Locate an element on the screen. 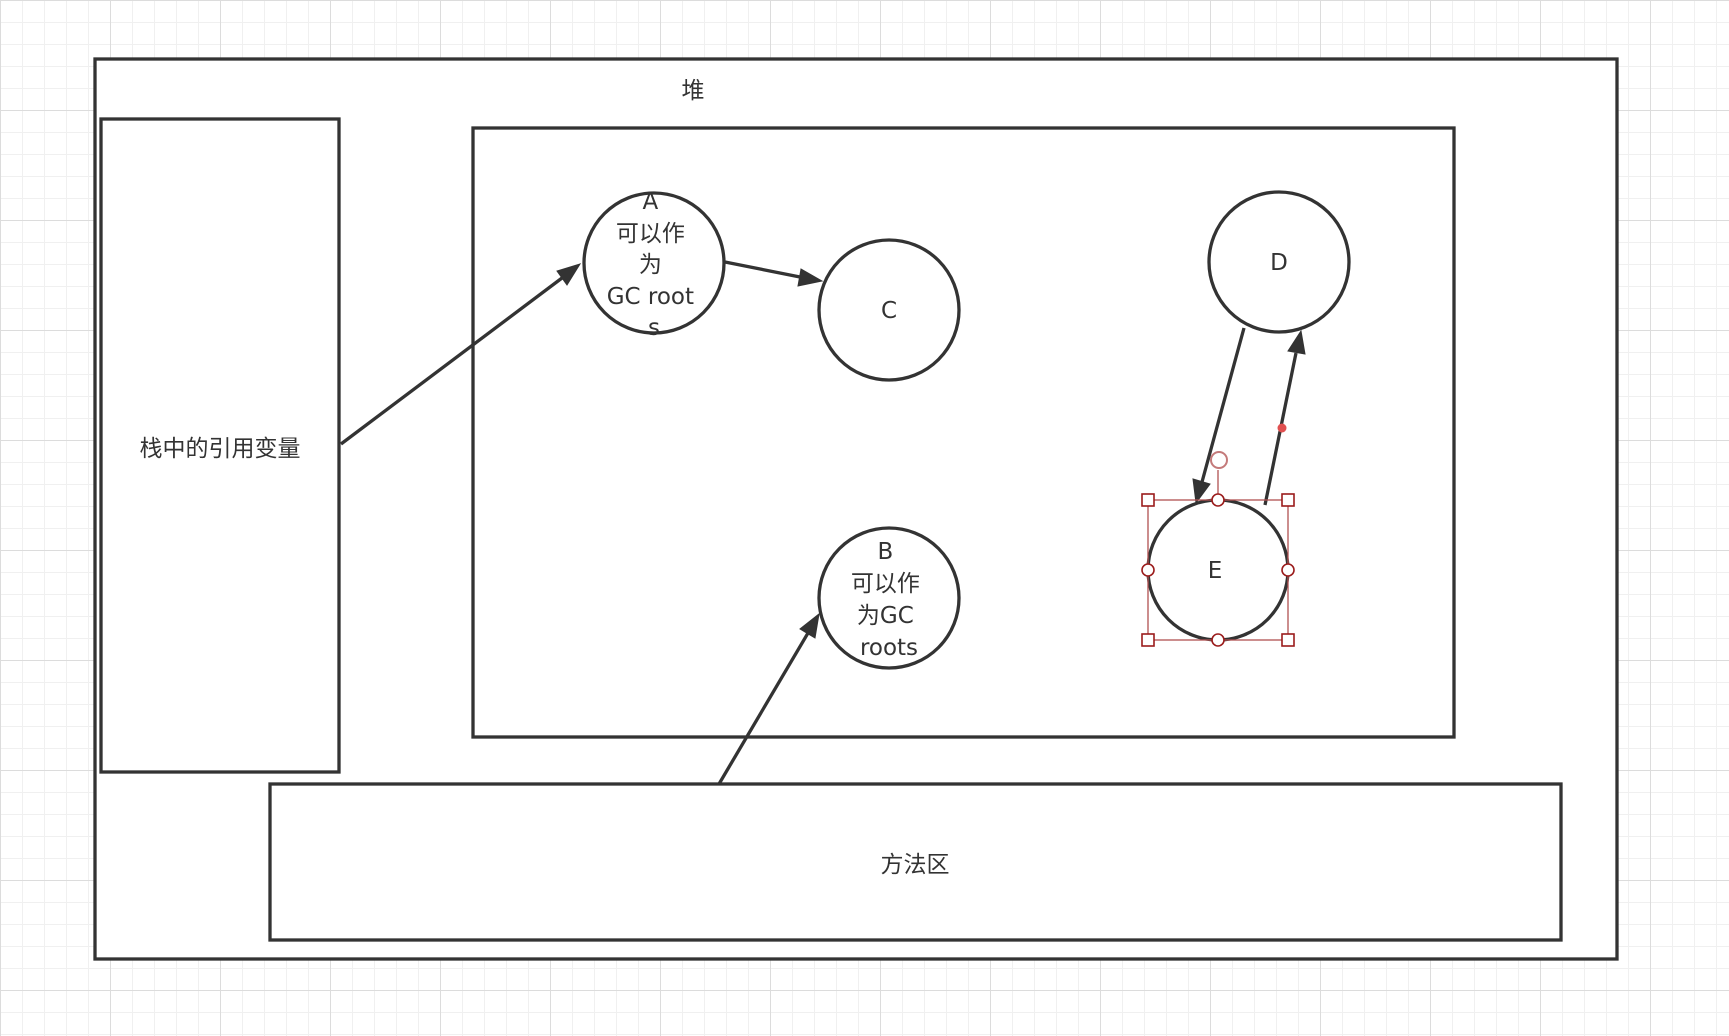 The image size is (1729, 1036). connection-point-top is located at coordinates (1218, 500).